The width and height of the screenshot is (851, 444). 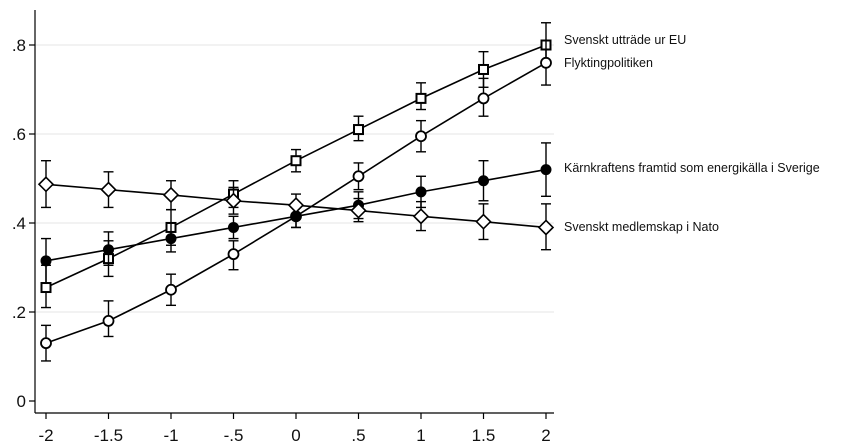 What do you see at coordinates (625, 40) in the screenshot?
I see `series-label: Svenskt utträde ur EU` at bounding box center [625, 40].